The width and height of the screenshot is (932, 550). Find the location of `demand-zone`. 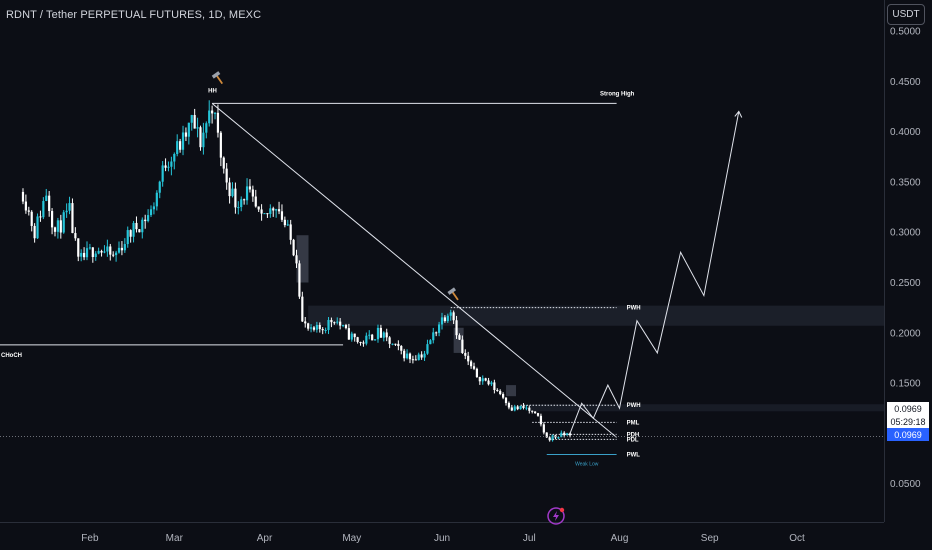

demand-zone is located at coordinates (706, 408).